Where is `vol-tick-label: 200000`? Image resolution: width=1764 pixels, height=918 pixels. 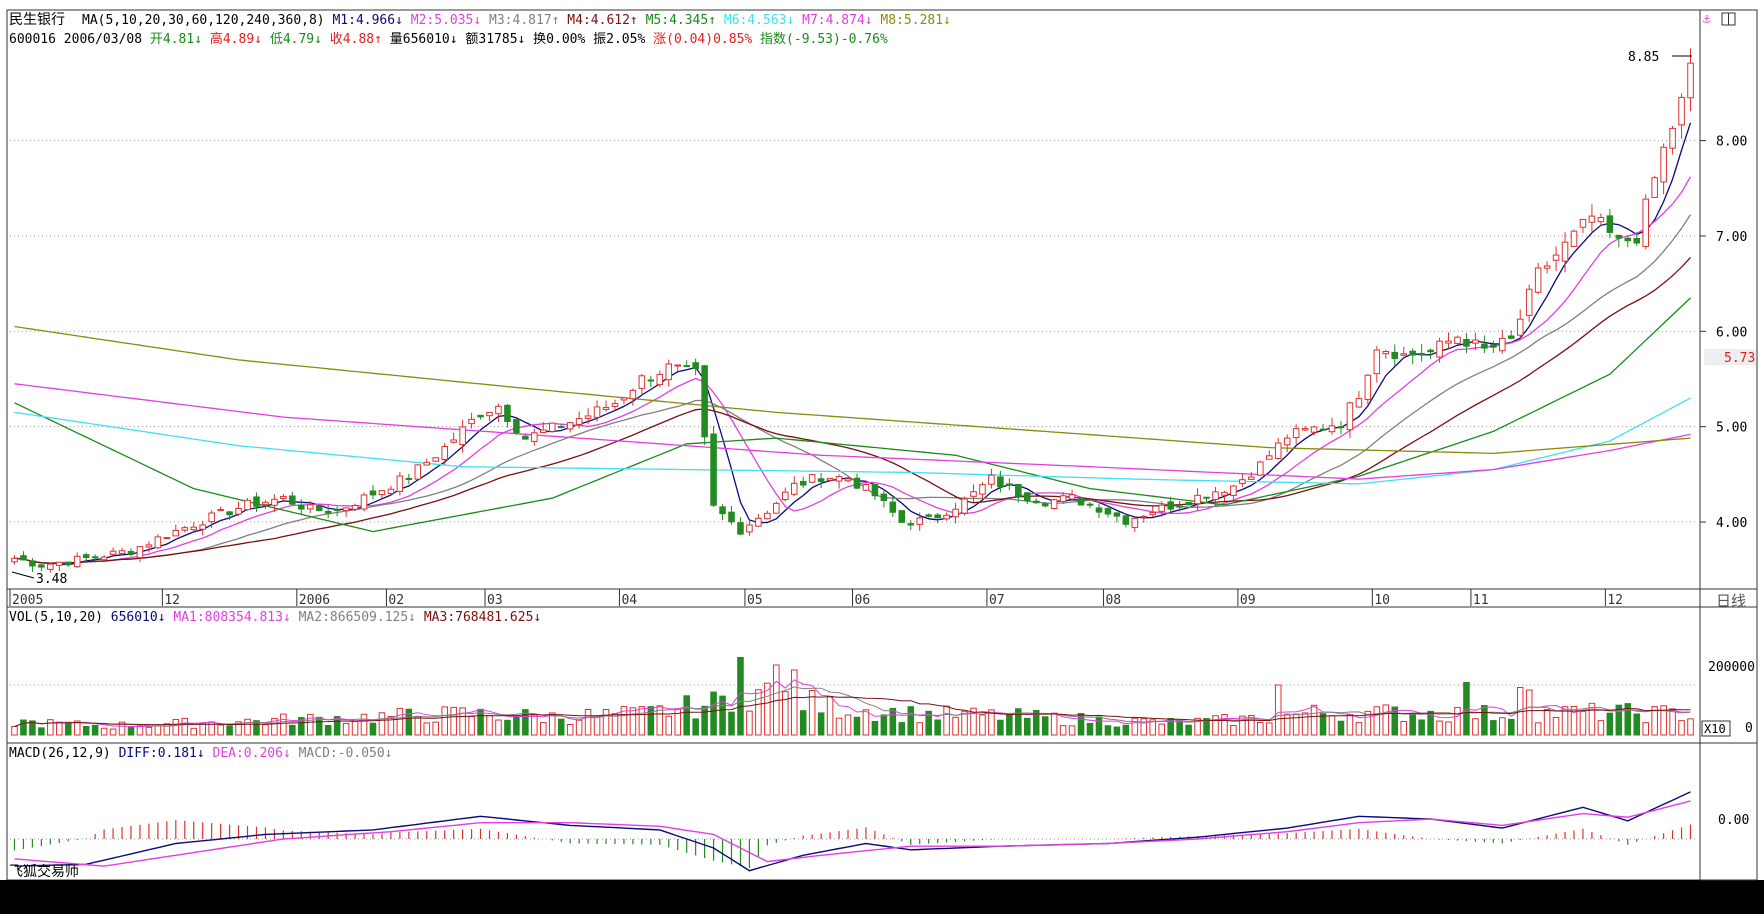
vol-tick-label: 200000 is located at coordinates (1731, 667).